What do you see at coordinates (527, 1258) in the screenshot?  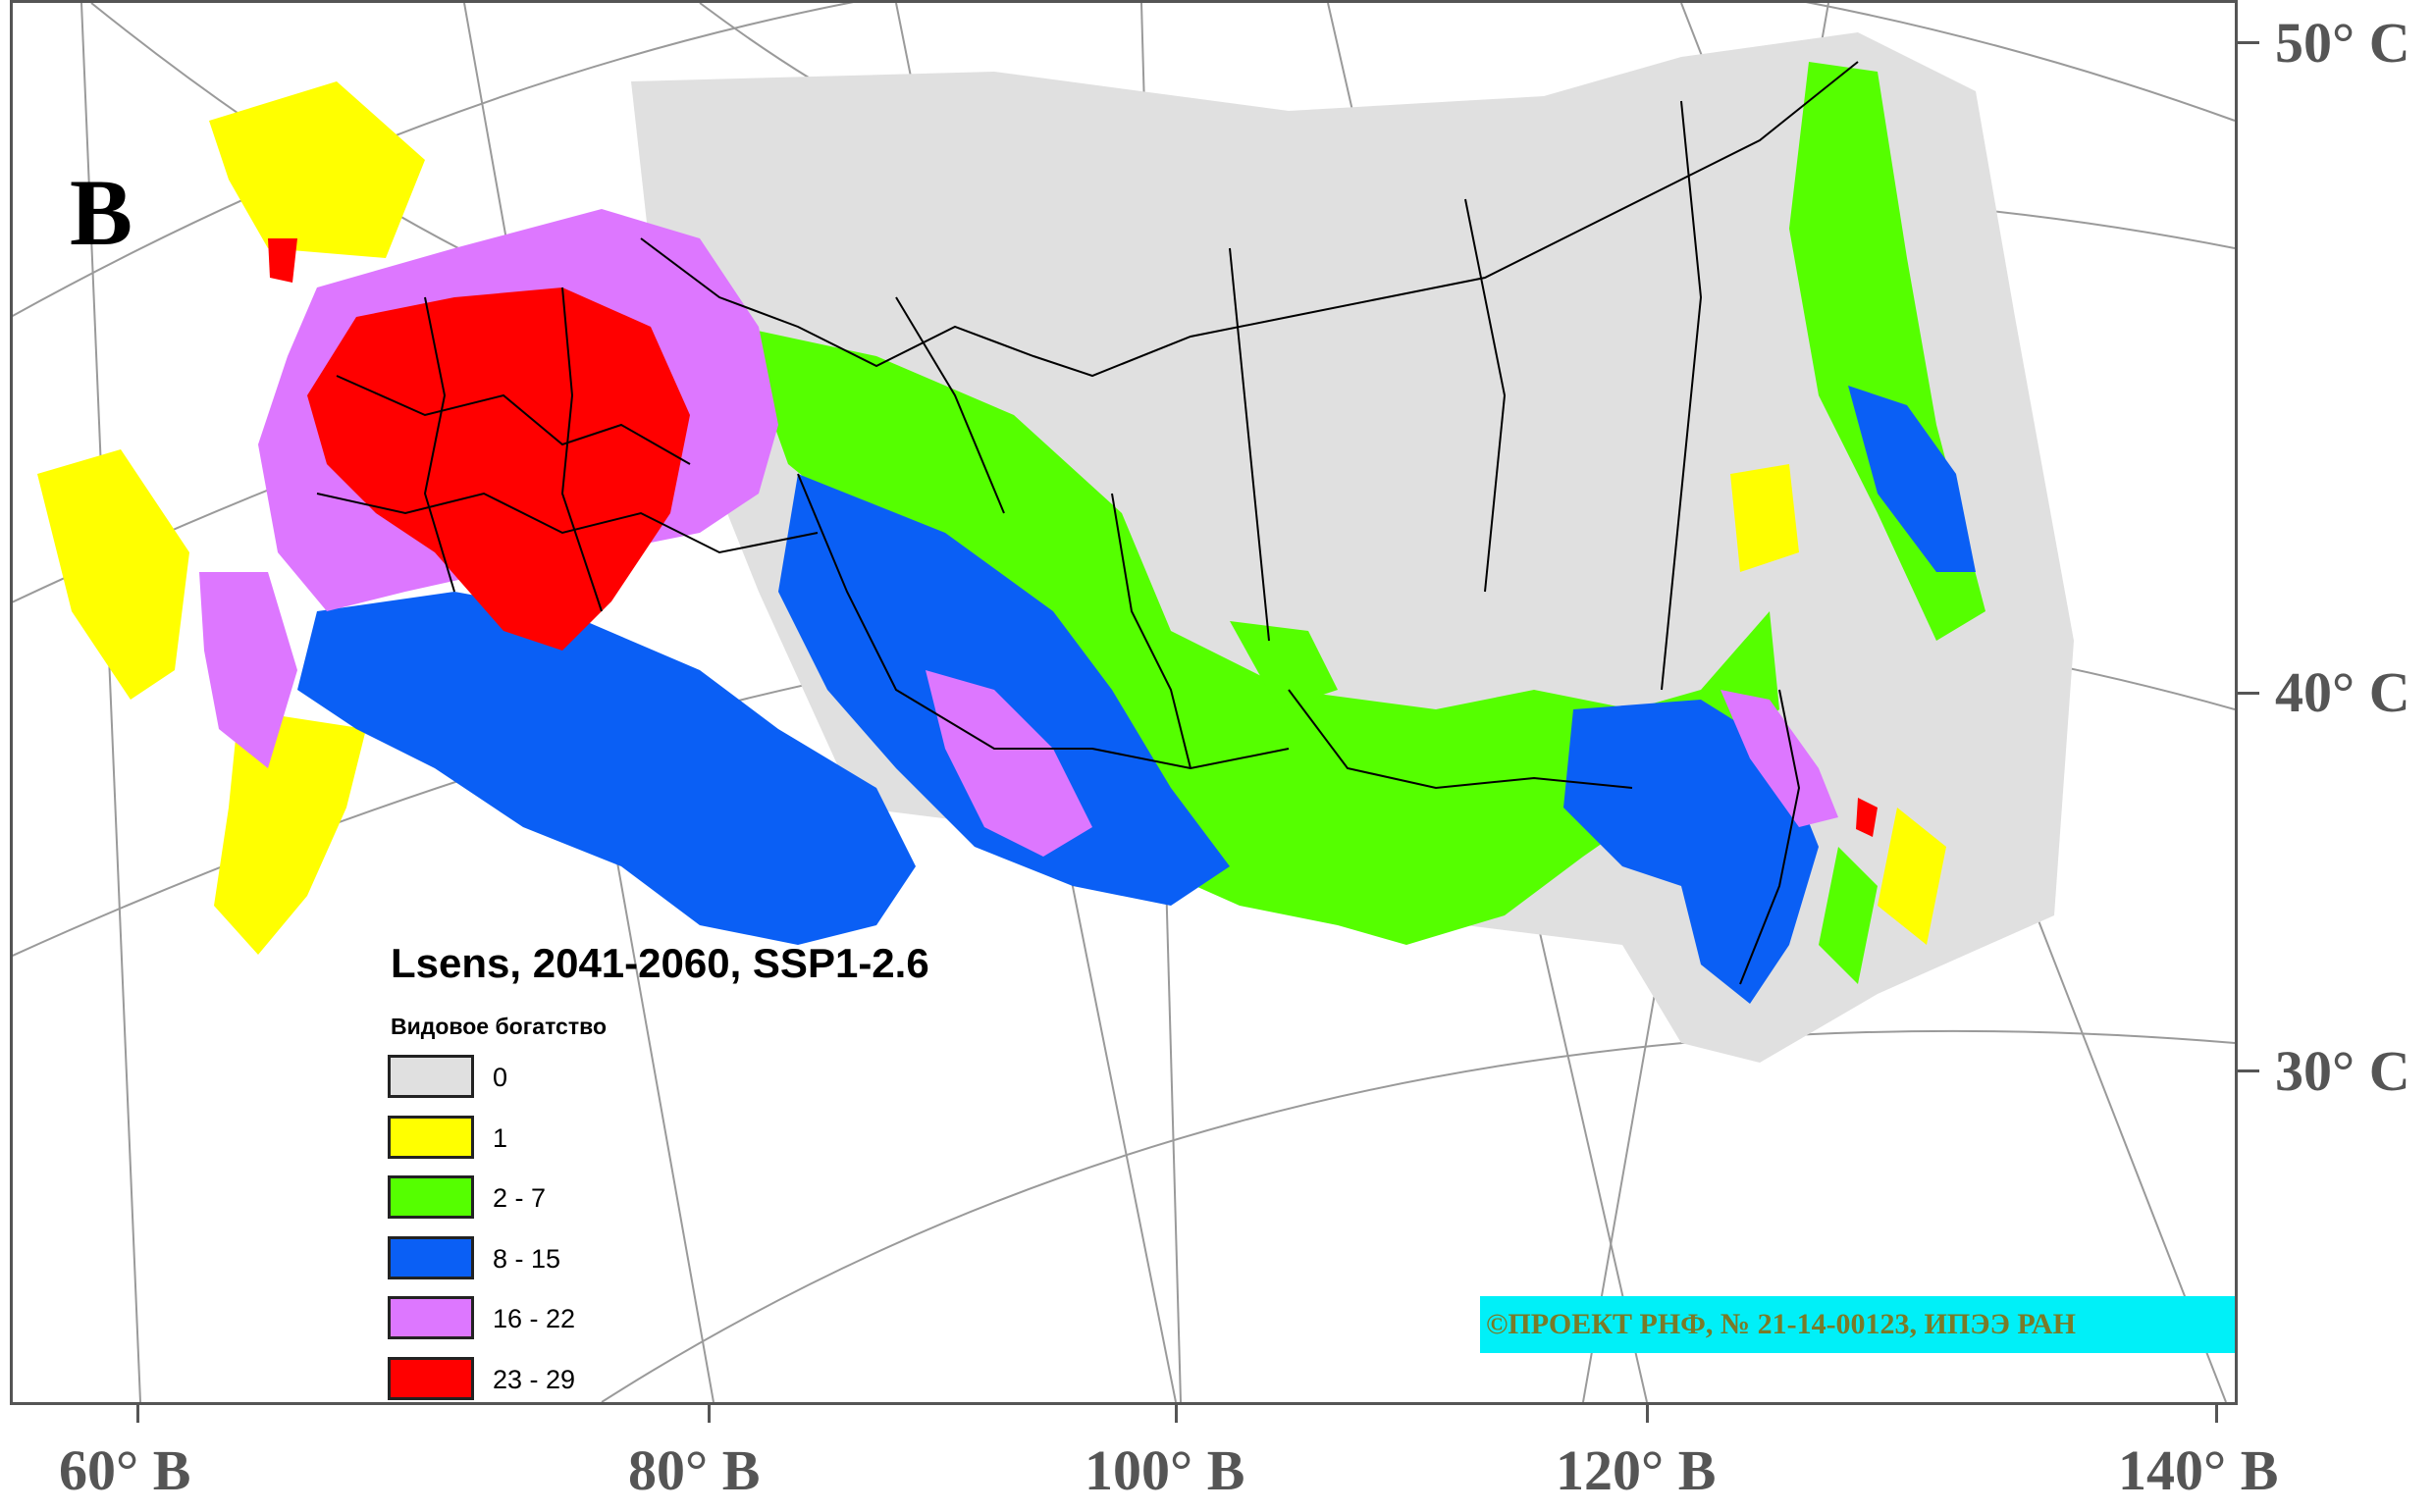 I see `legend-label: 8 - 15` at bounding box center [527, 1258].